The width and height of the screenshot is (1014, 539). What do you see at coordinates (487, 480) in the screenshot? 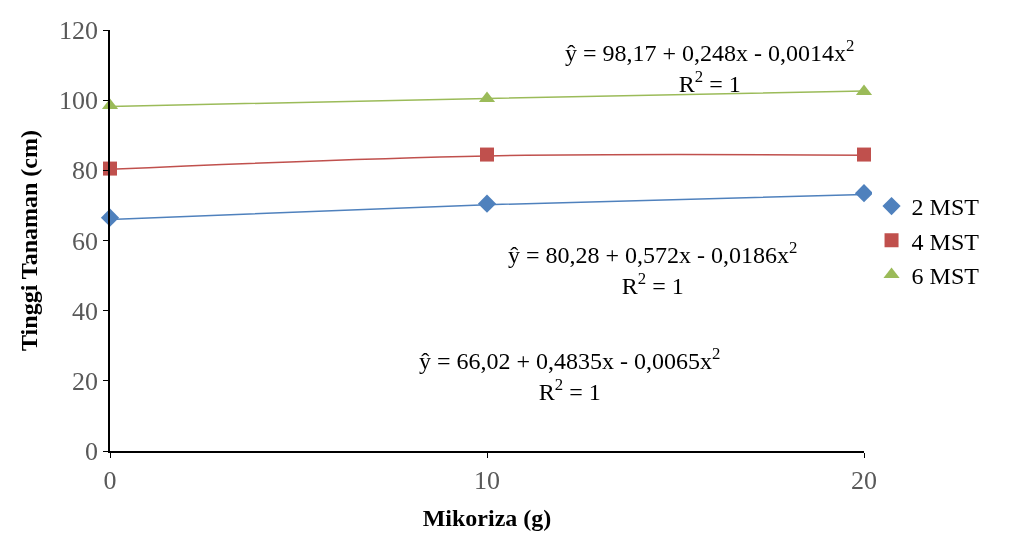
I see `x-tick-label: 10` at bounding box center [487, 480].